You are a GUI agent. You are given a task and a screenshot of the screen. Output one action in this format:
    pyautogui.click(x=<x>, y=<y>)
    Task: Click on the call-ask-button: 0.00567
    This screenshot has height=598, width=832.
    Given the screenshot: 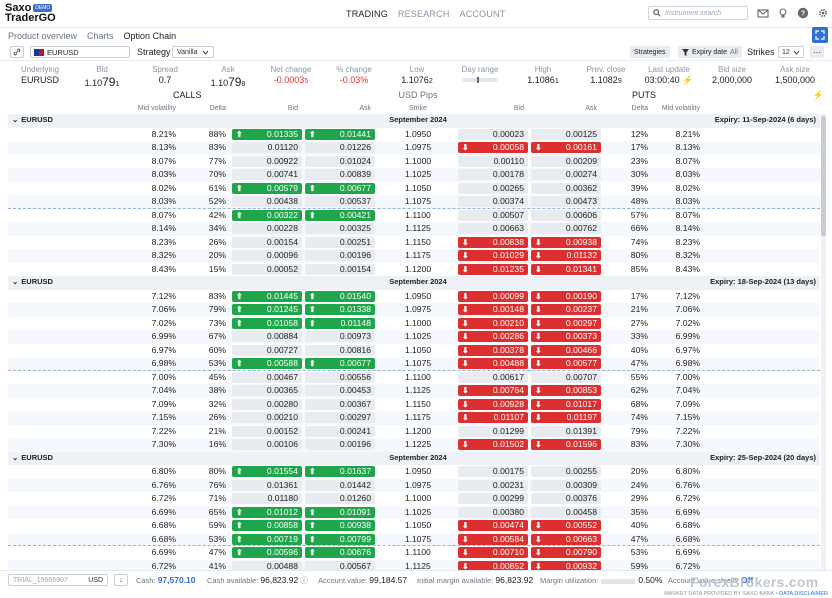 What is the action you would take?
    pyautogui.click(x=340, y=565)
    